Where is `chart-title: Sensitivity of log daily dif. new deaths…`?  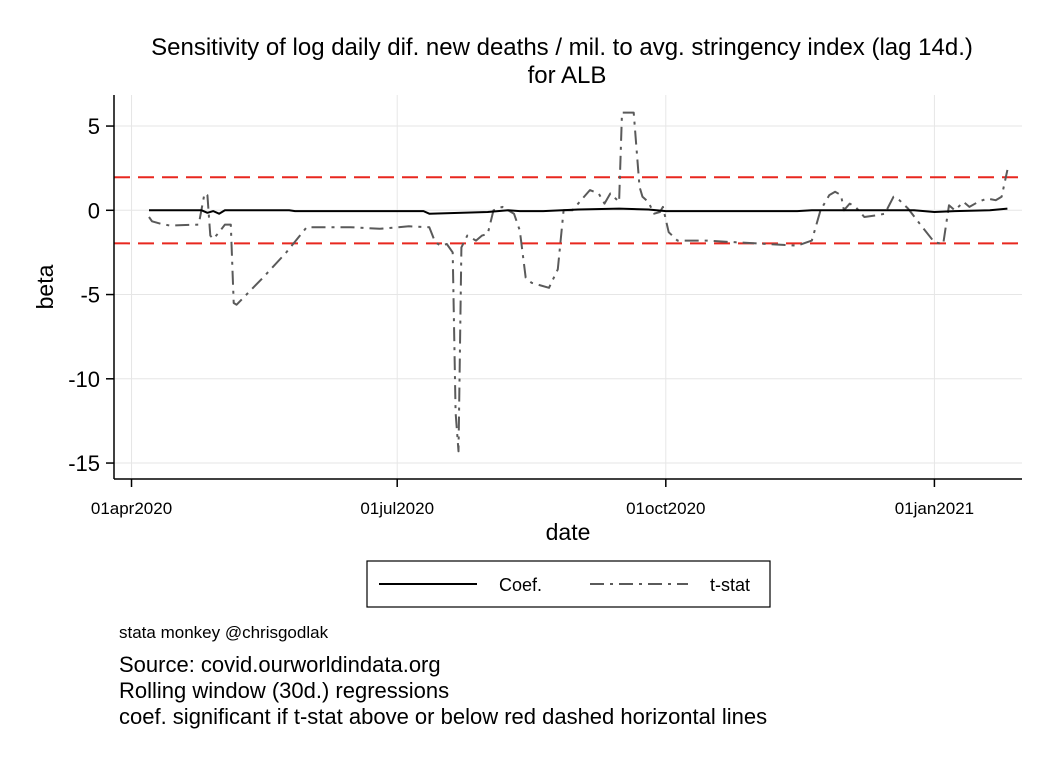 chart-title: Sensitivity of log daily dif. new deaths… is located at coordinates (562, 47).